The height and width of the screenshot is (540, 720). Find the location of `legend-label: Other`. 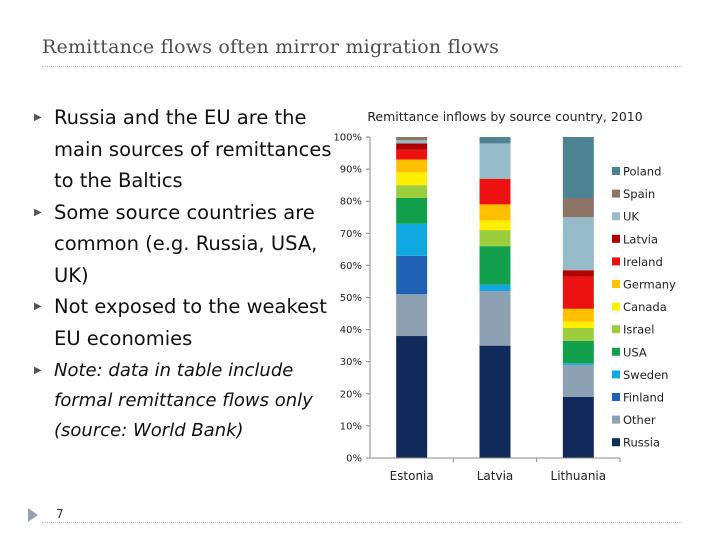

legend-label: Other is located at coordinates (639, 420).